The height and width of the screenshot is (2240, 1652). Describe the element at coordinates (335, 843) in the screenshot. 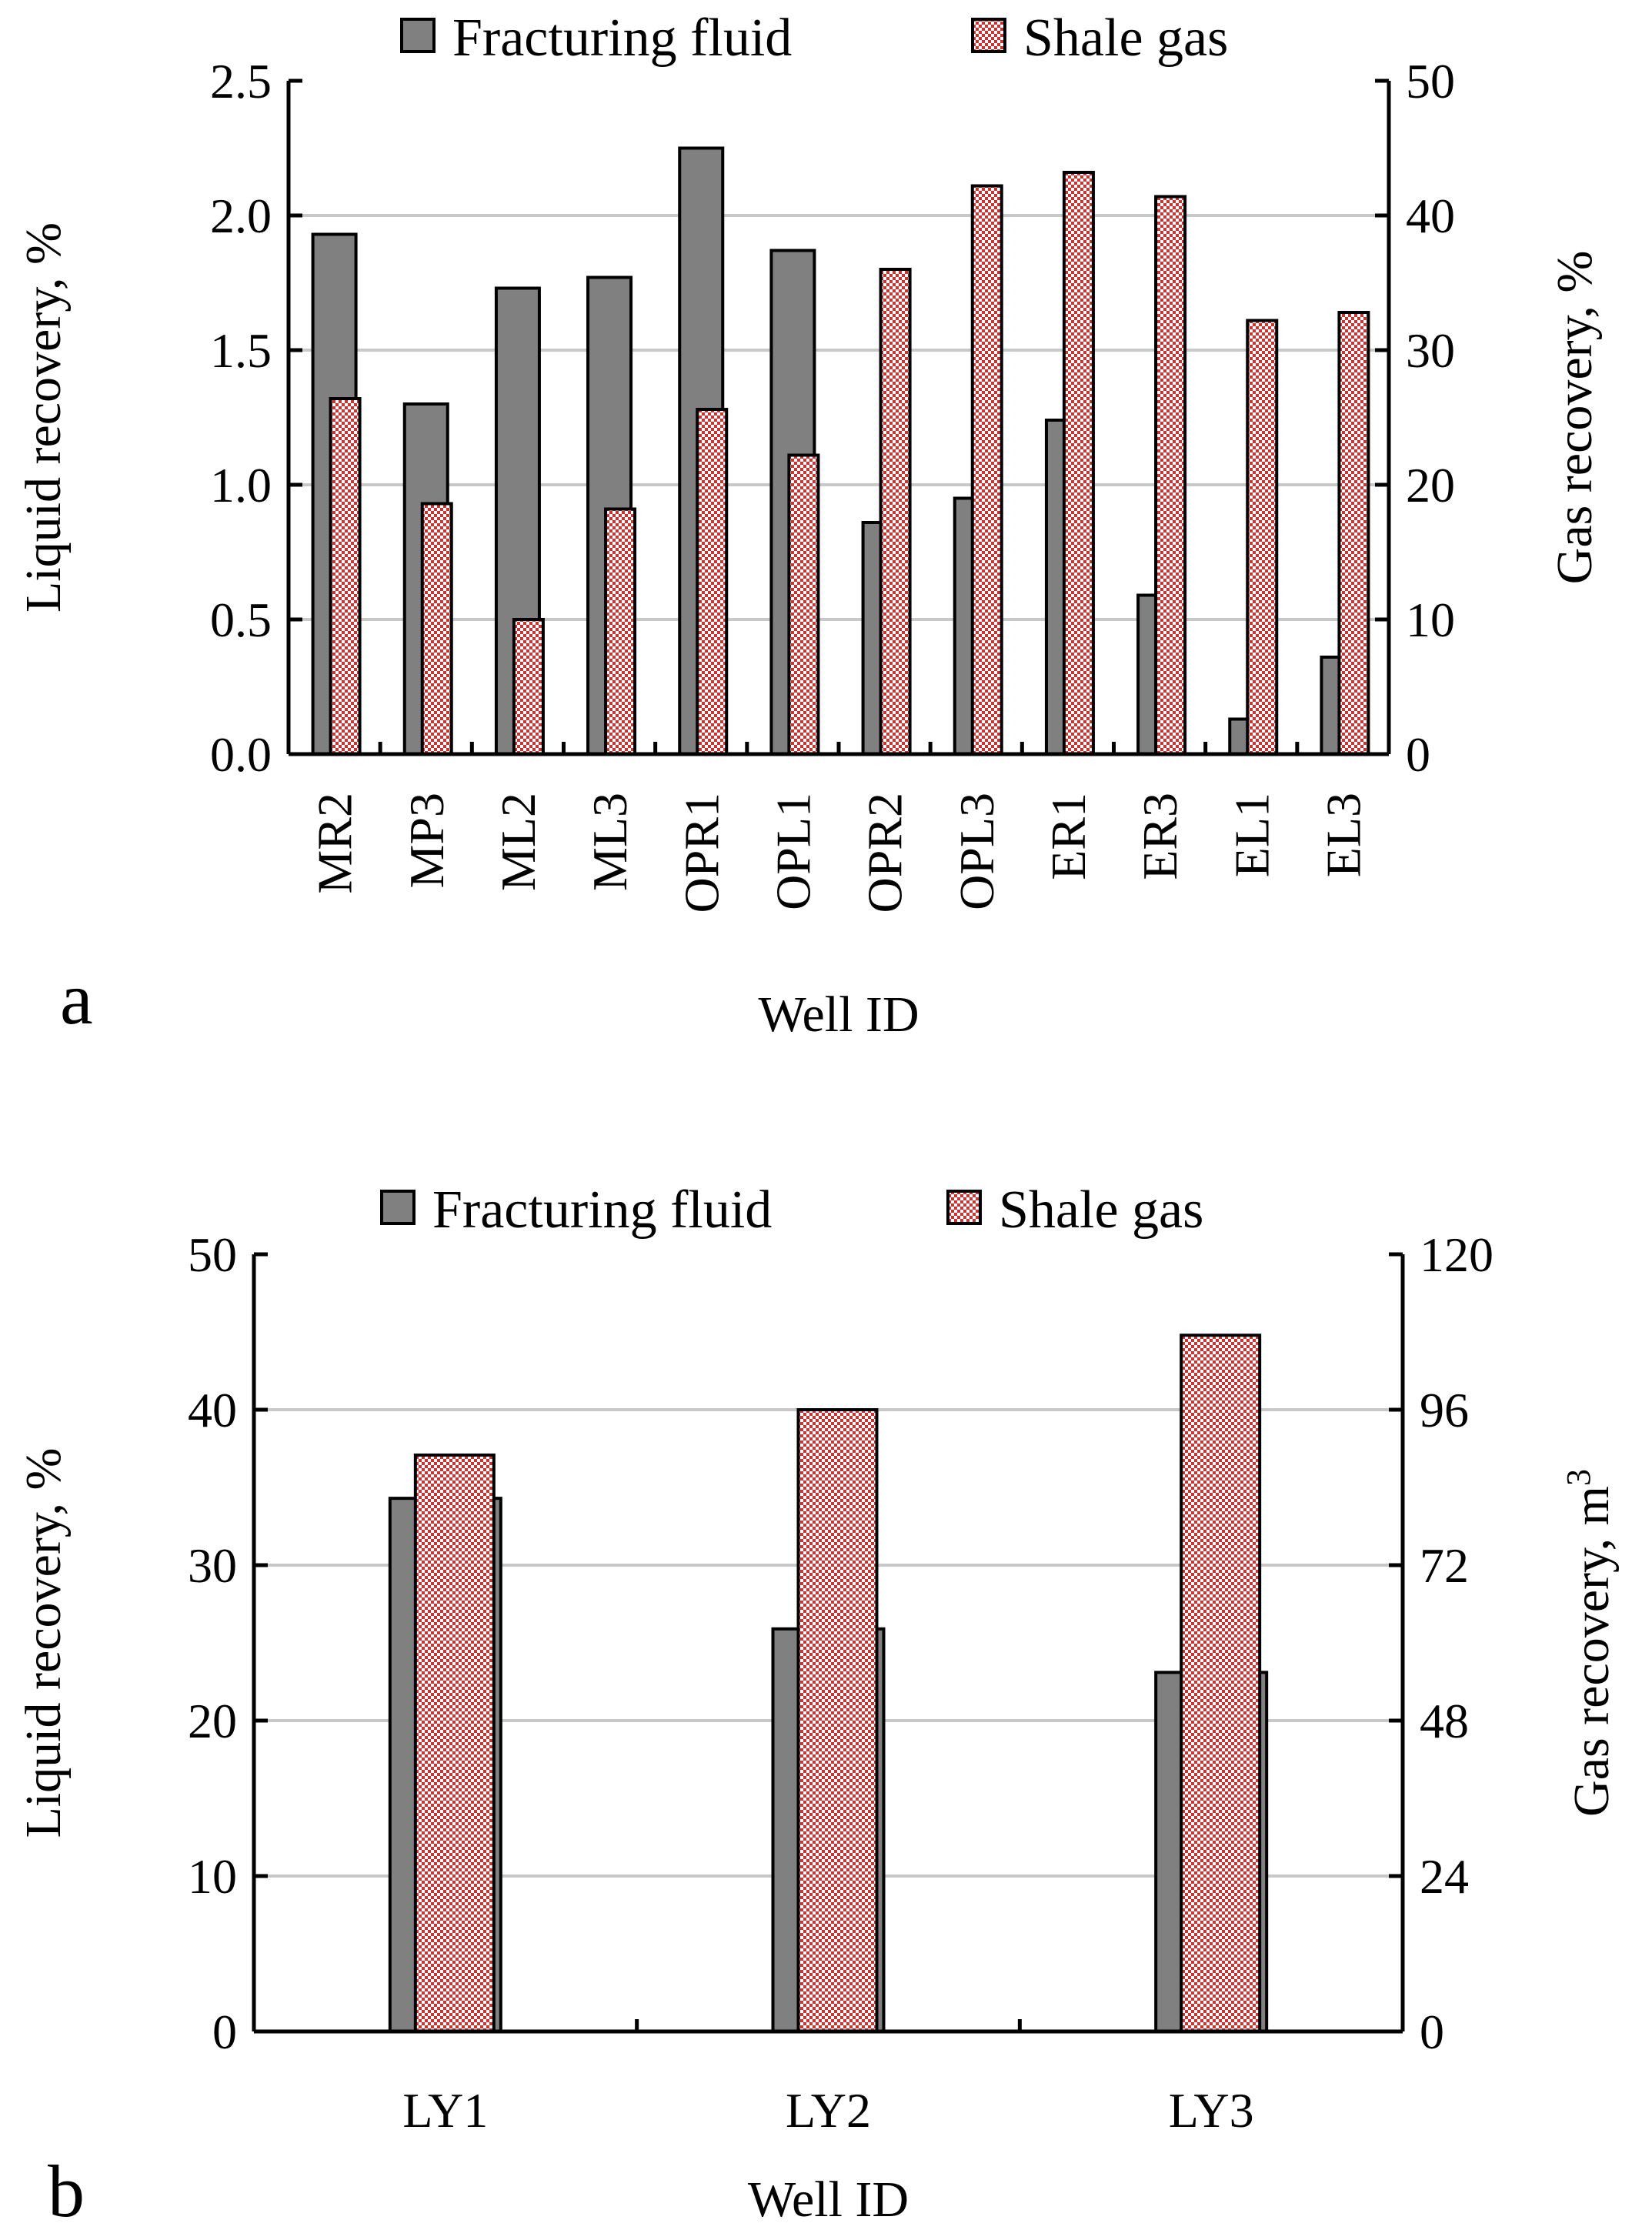

I see `x-tick-label: MR2` at that location.